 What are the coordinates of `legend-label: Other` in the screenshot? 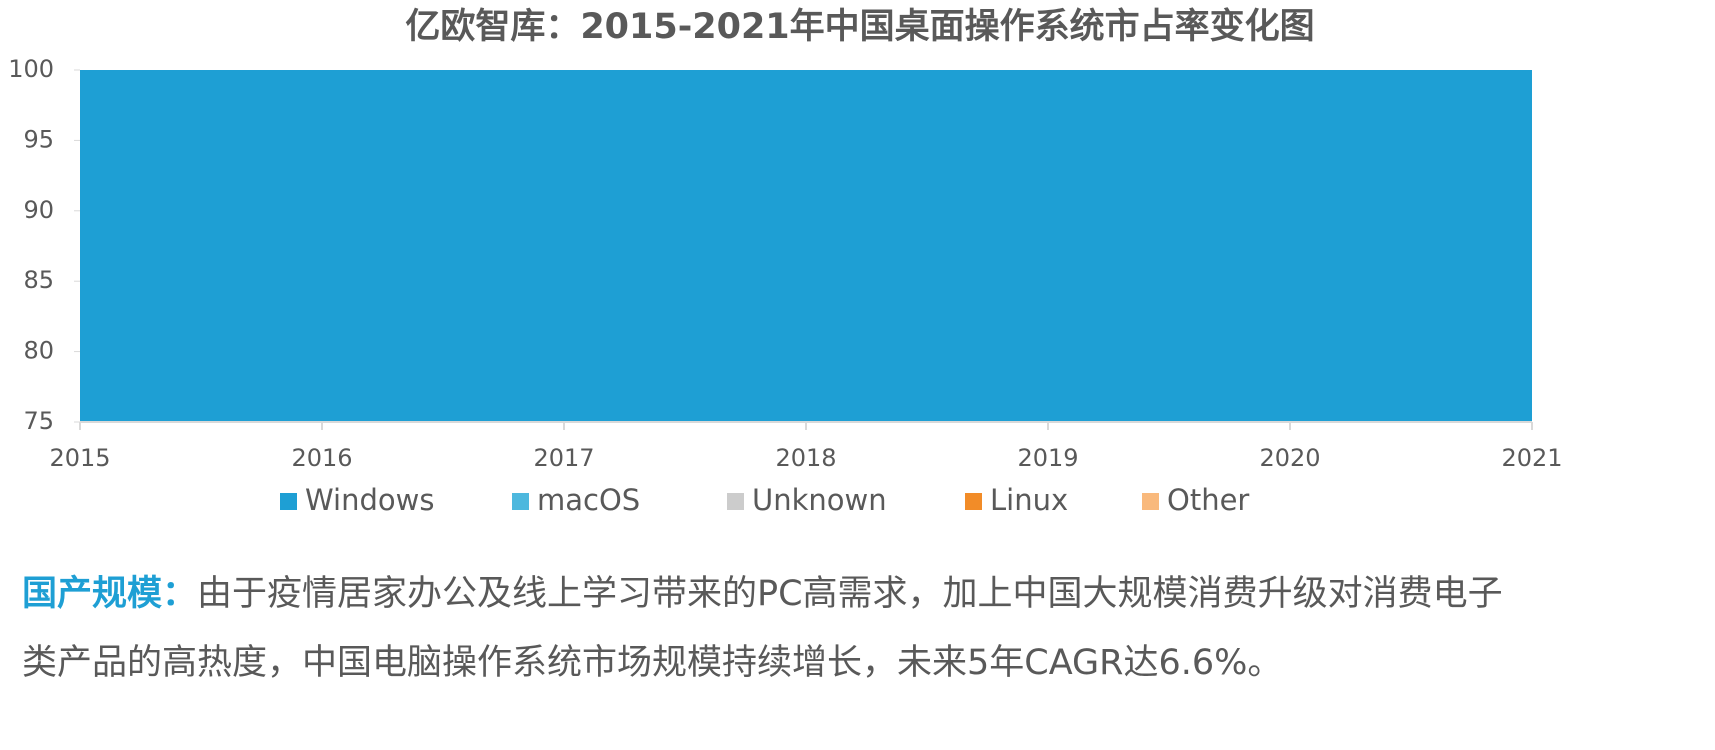 It's located at (1208, 500).